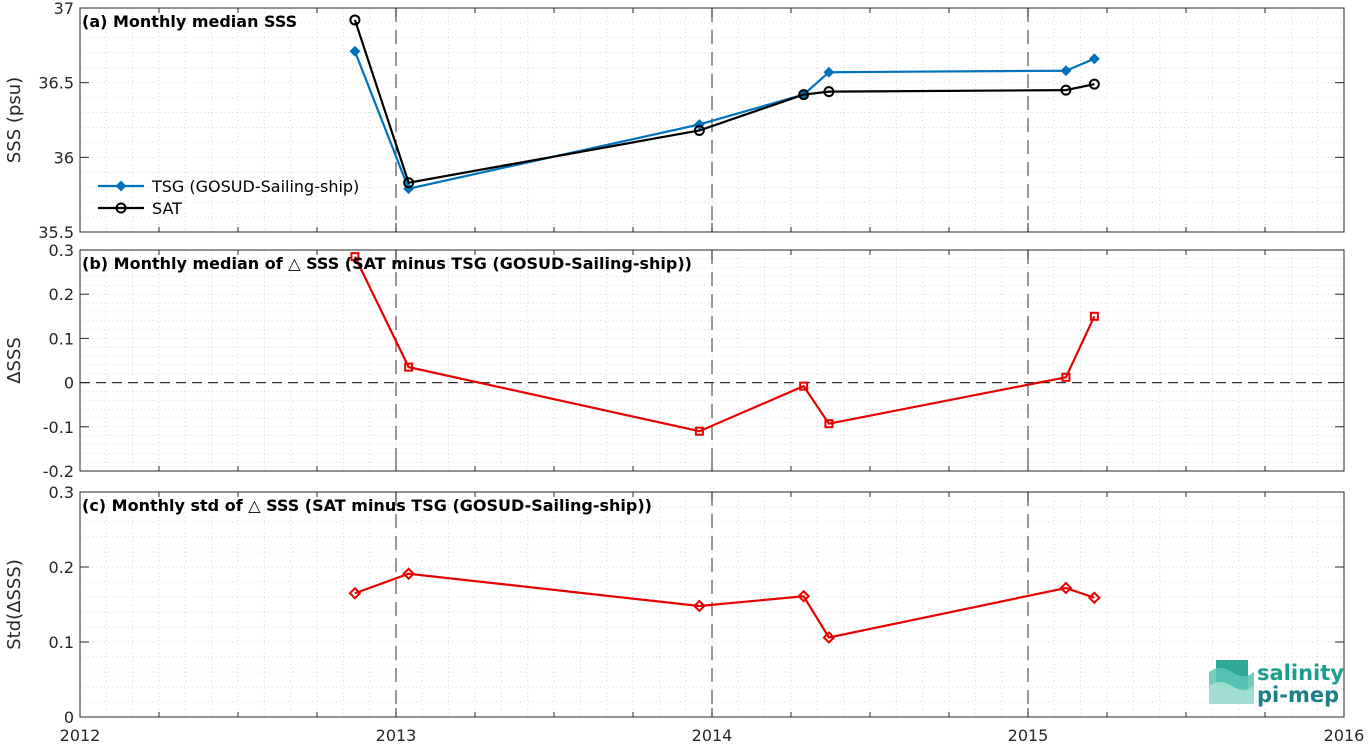 Image resolution: width=1368 pixels, height=745 pixels. What do you see at coordinates (56, 232) in the screenshot?
I see `y-tick-label: 35.5` at bounding box center [56, 232].